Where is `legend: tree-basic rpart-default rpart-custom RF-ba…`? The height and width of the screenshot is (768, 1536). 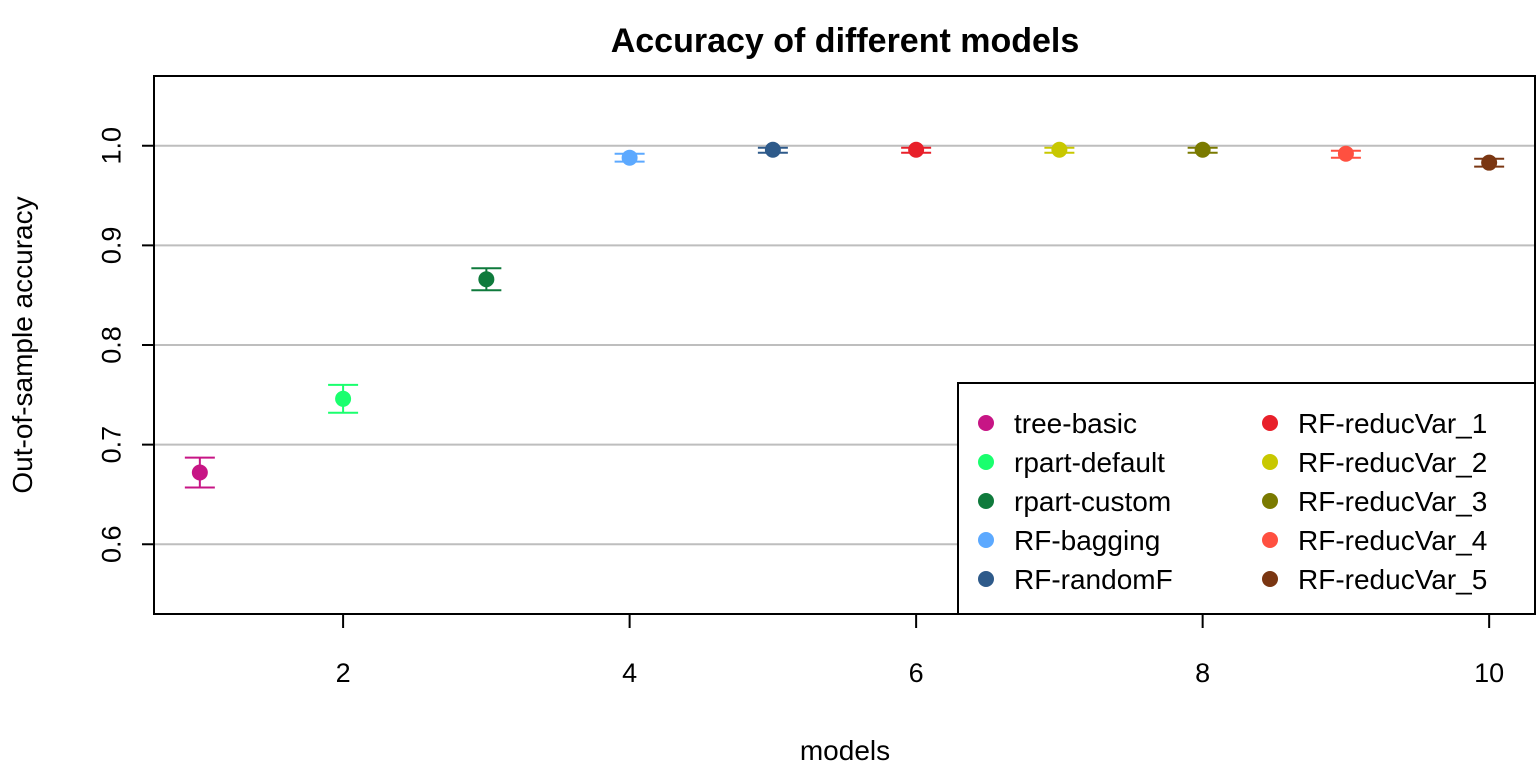 legend: tree-basic rpart-default rpart-custom RF-ba… is located at coordinates (1246, 498).